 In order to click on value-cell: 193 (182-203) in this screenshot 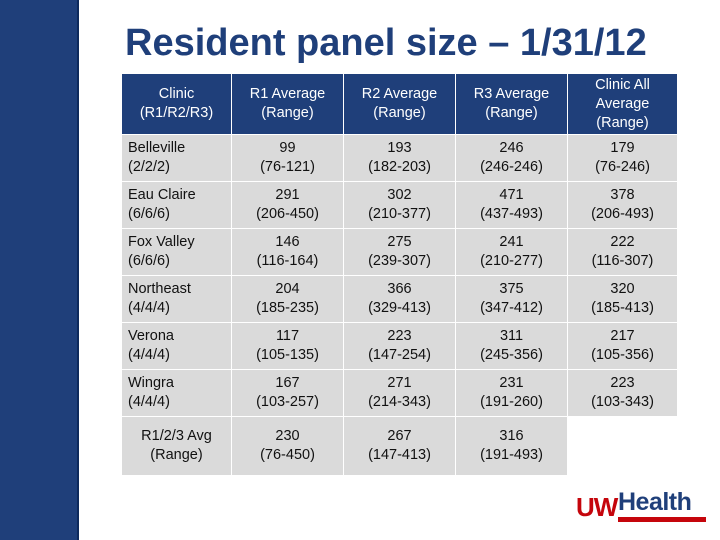, I will do `click(399, 158)`.